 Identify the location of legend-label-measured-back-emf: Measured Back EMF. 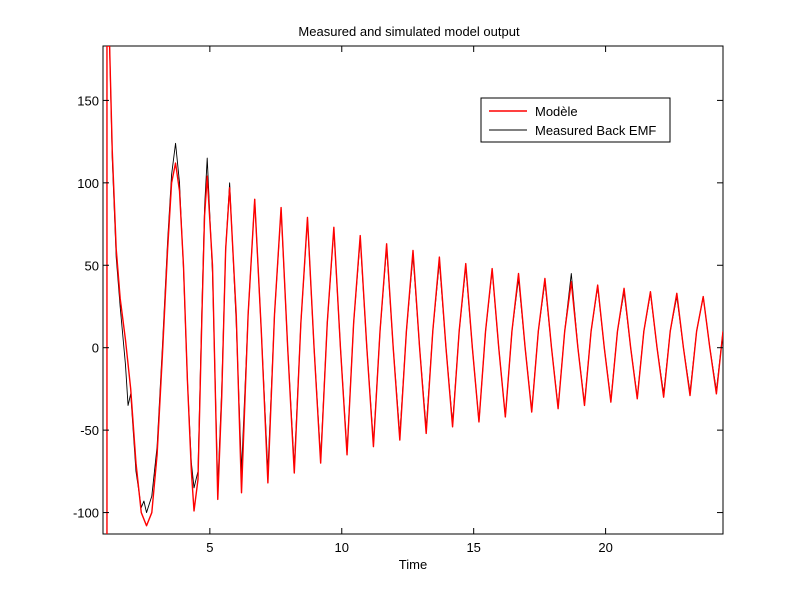
(595, 130).